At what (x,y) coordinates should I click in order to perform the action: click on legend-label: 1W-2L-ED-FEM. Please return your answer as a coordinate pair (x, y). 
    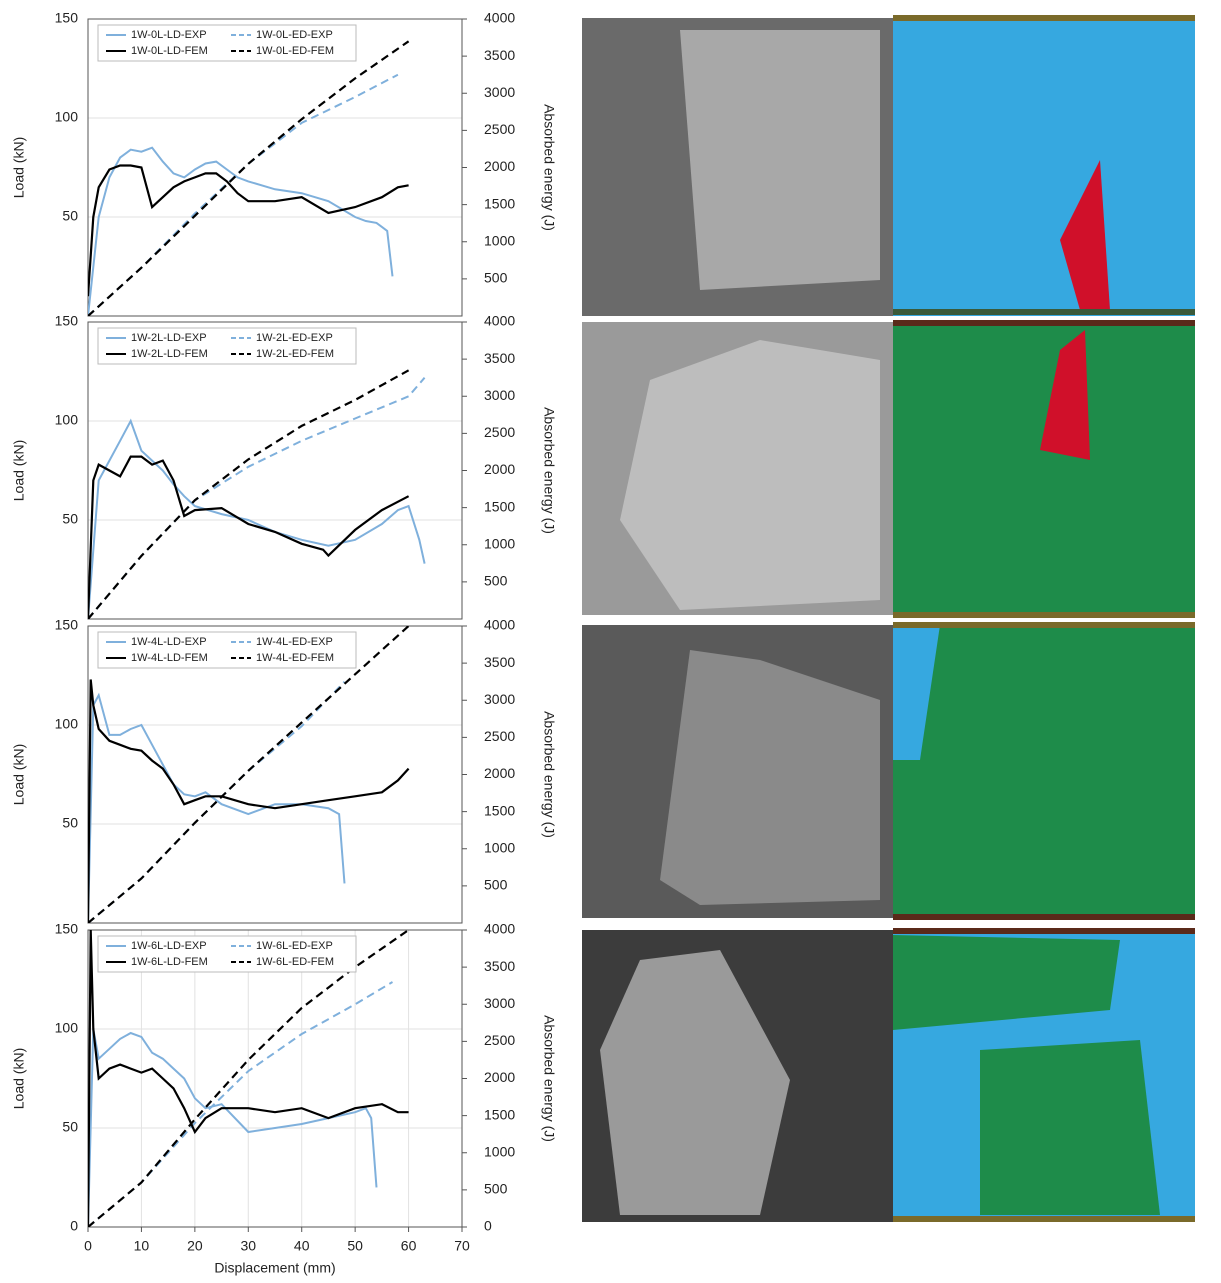
    Looking at the image, I should click on (295, 354).